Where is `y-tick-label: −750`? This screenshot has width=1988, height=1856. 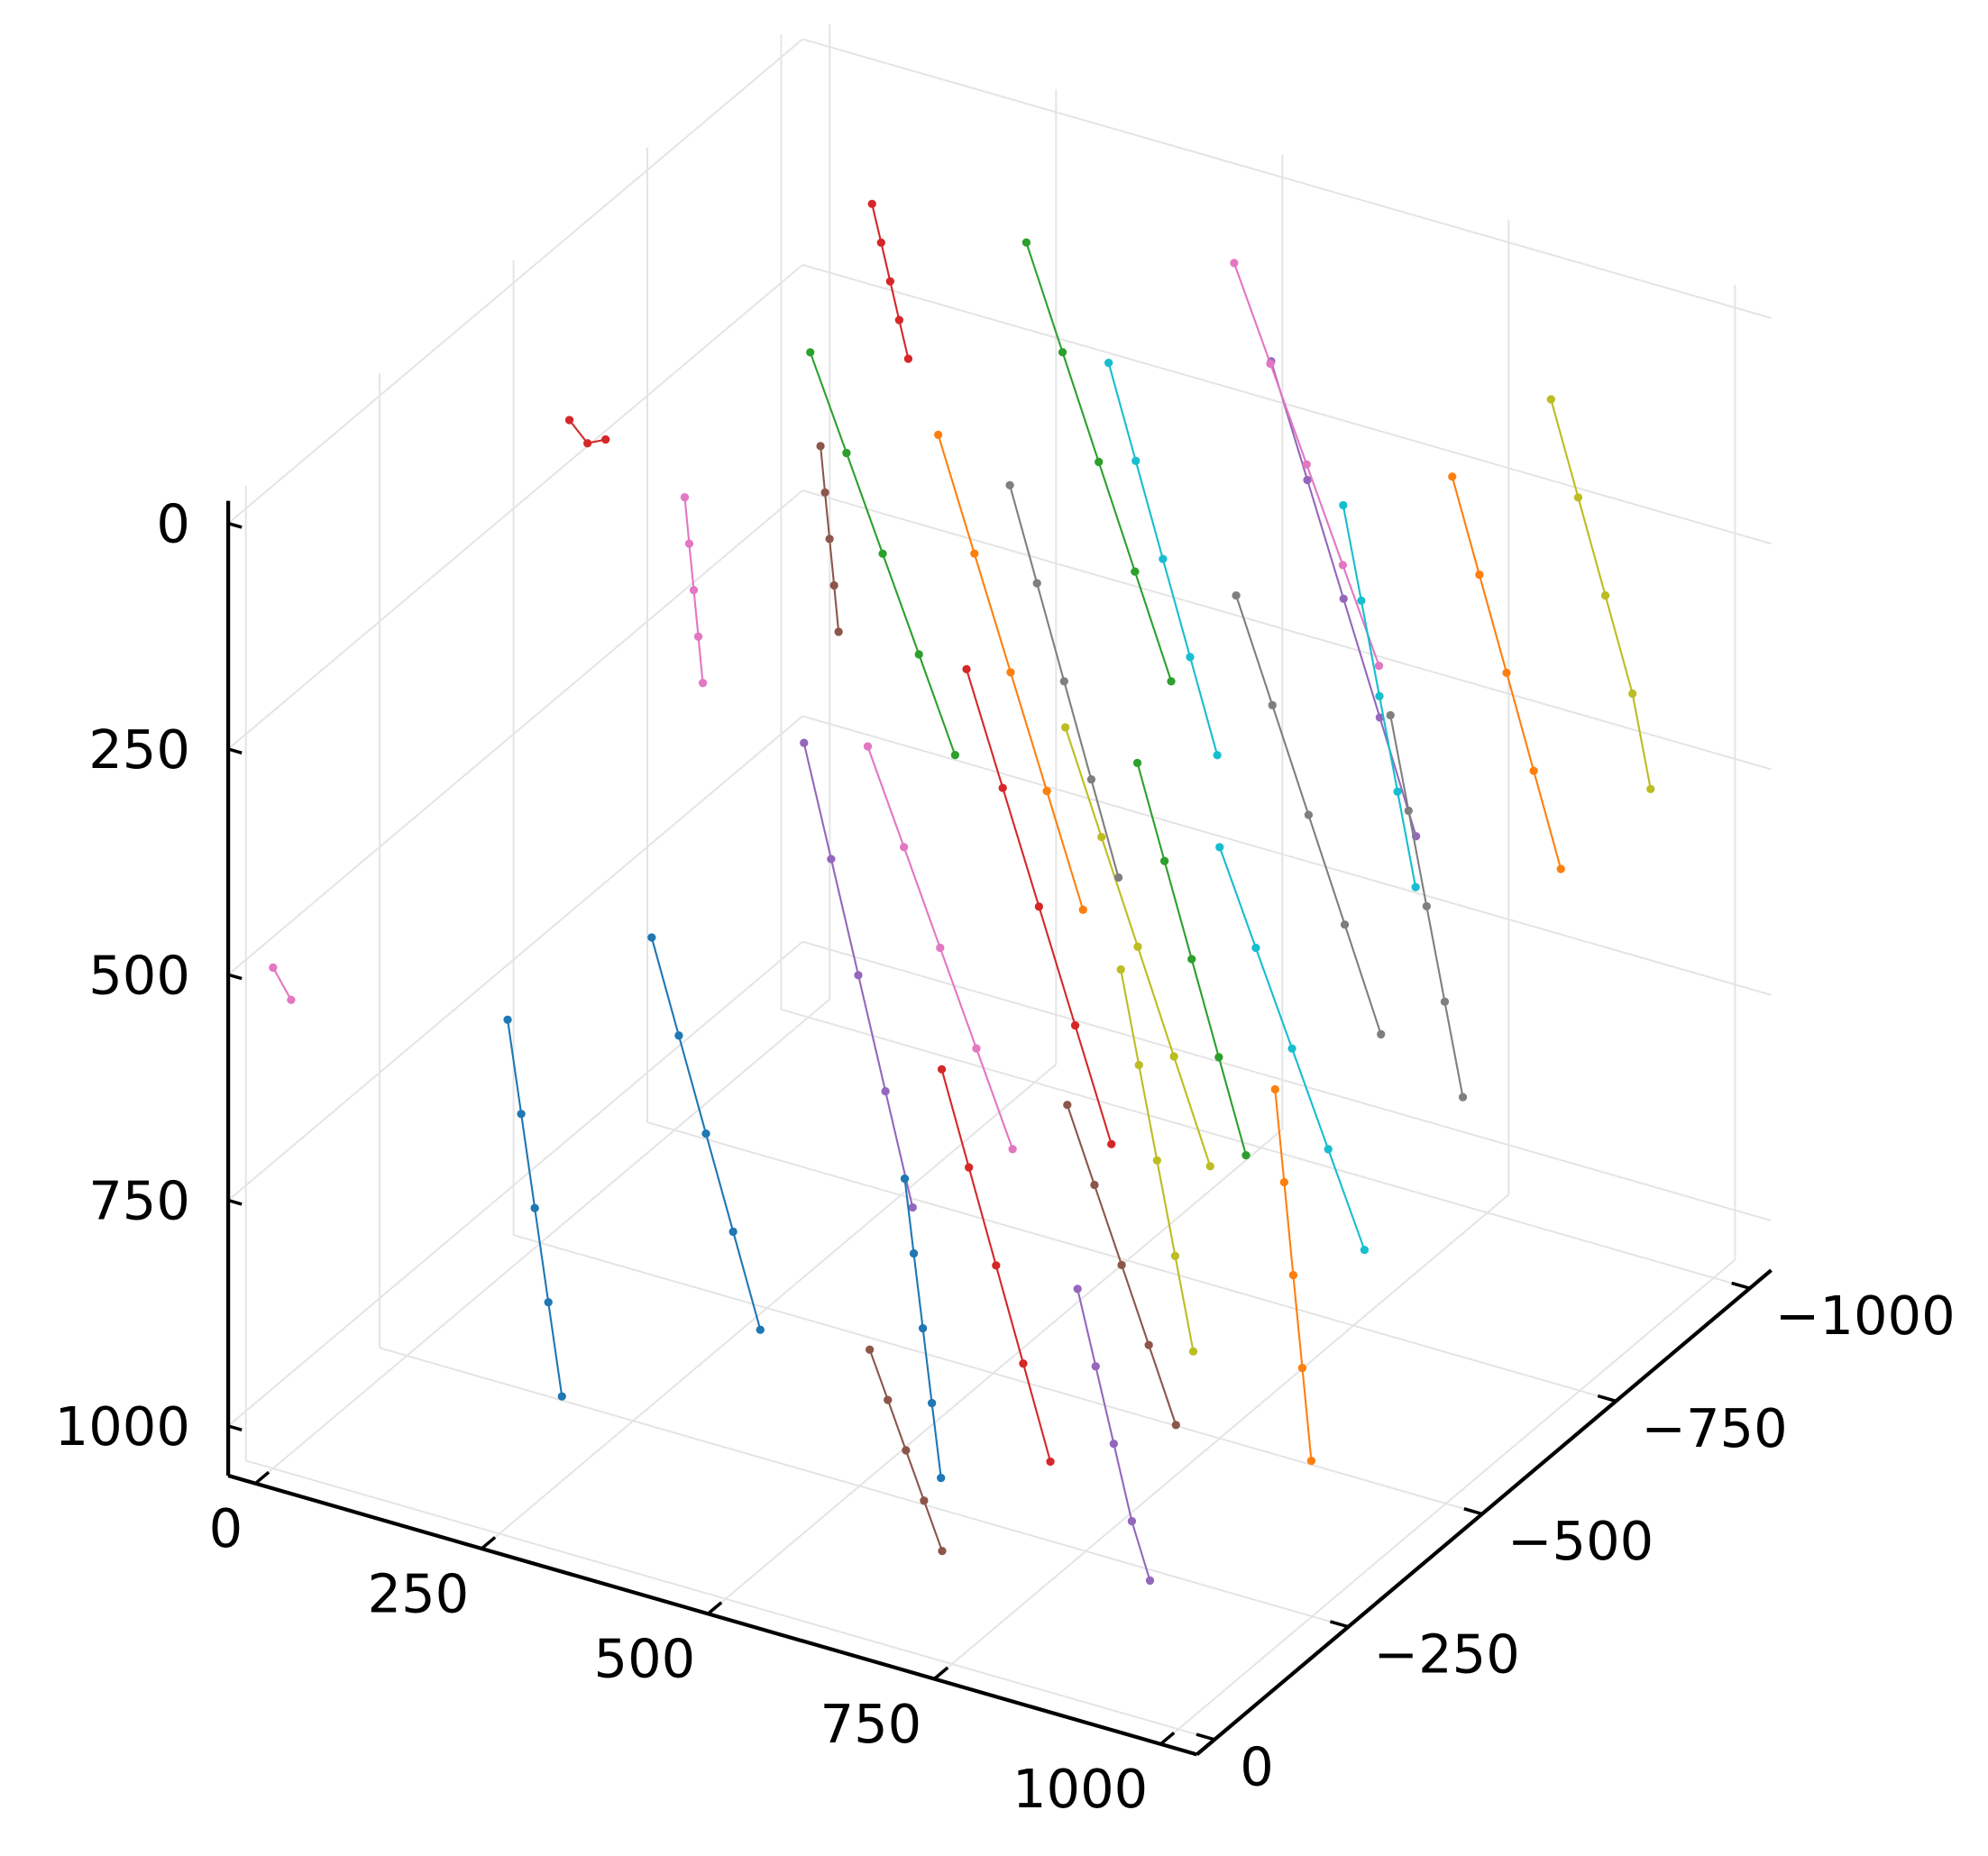
y-tick-label: −750 is located at coordinates (1714, 1428).